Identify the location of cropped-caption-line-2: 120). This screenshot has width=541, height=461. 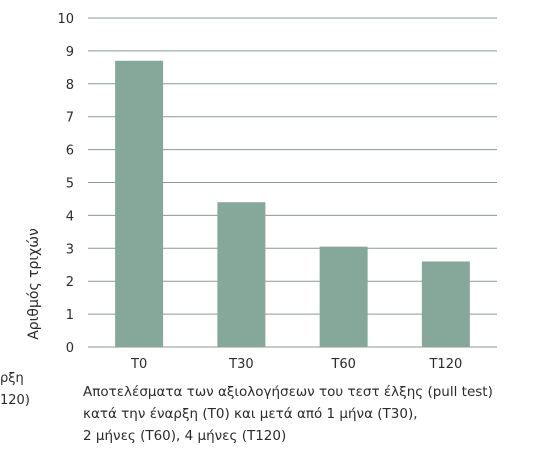
(15, 400).